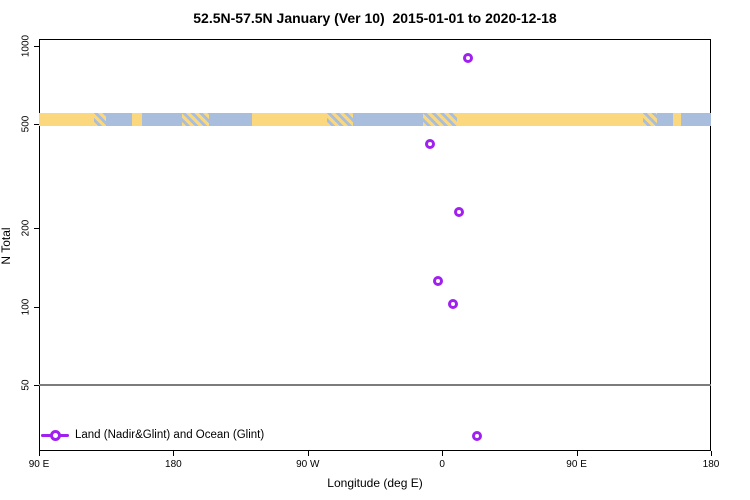  What do you see at coordinates (170, 435) in the screenshot?
I see `legend-label: Land (Nadir&Glint) and Ocean (Glint)` at bounding box center [170, 435].